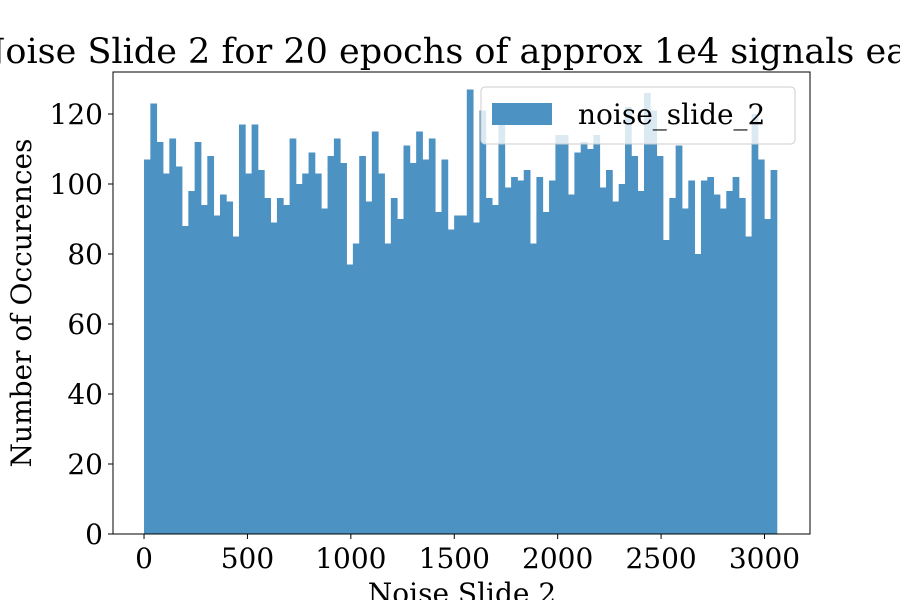 This screenshot has width=900, height=600. What do you see at coordinates (21, 303) in the screenshot?
I see `y-axis-label: Number of Occurences` at bounding box center [21, 303].